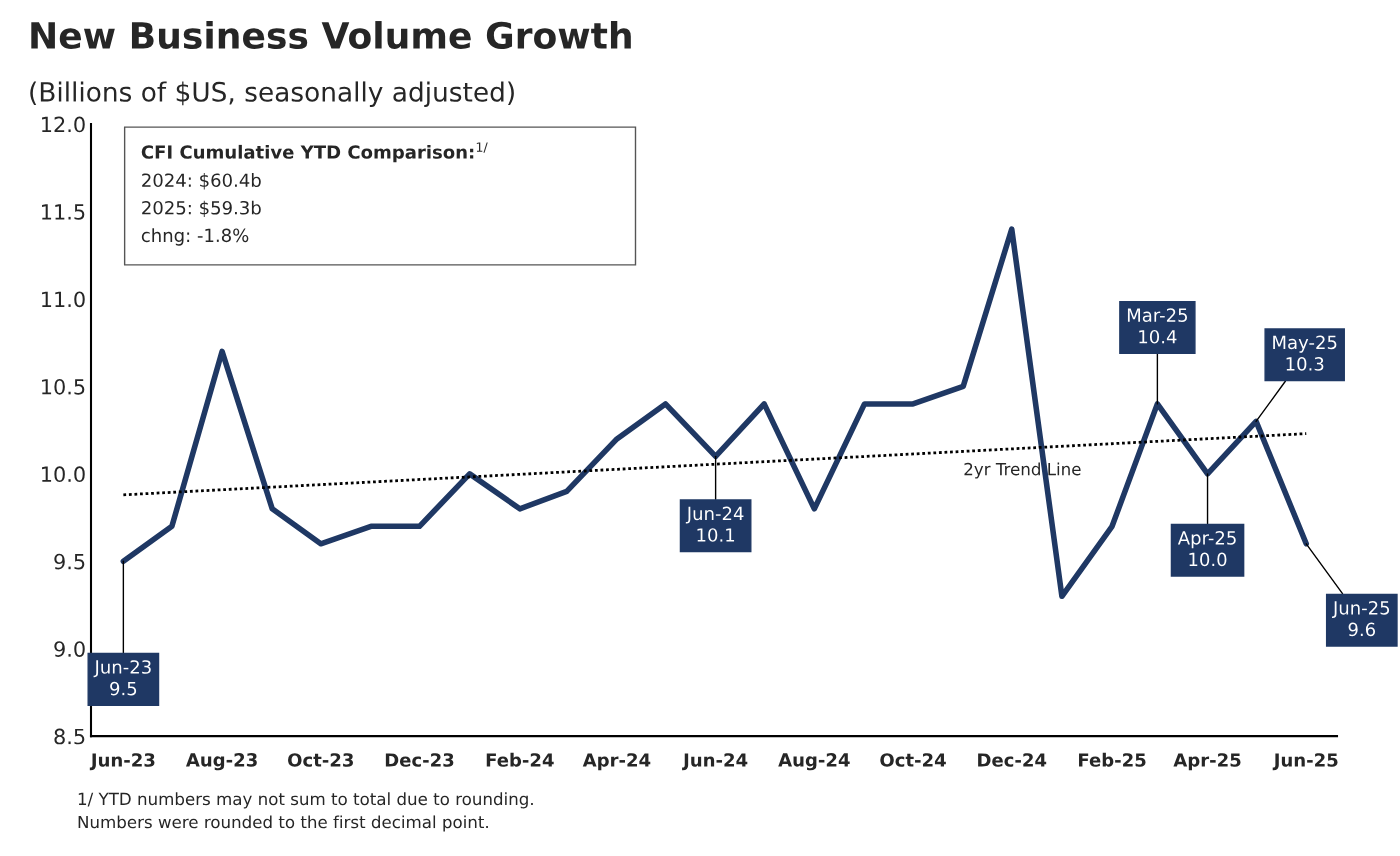  I want to click on annotation: chng: -1.8%, so click(195, 237).